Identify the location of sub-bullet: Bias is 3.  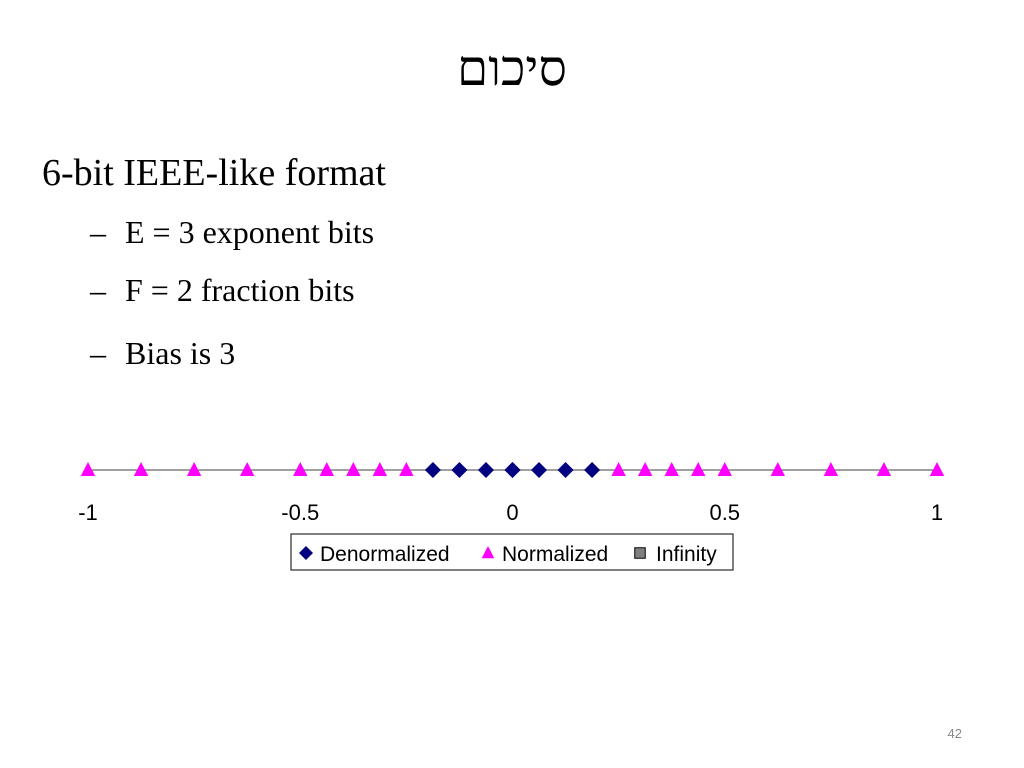
(180, 353).